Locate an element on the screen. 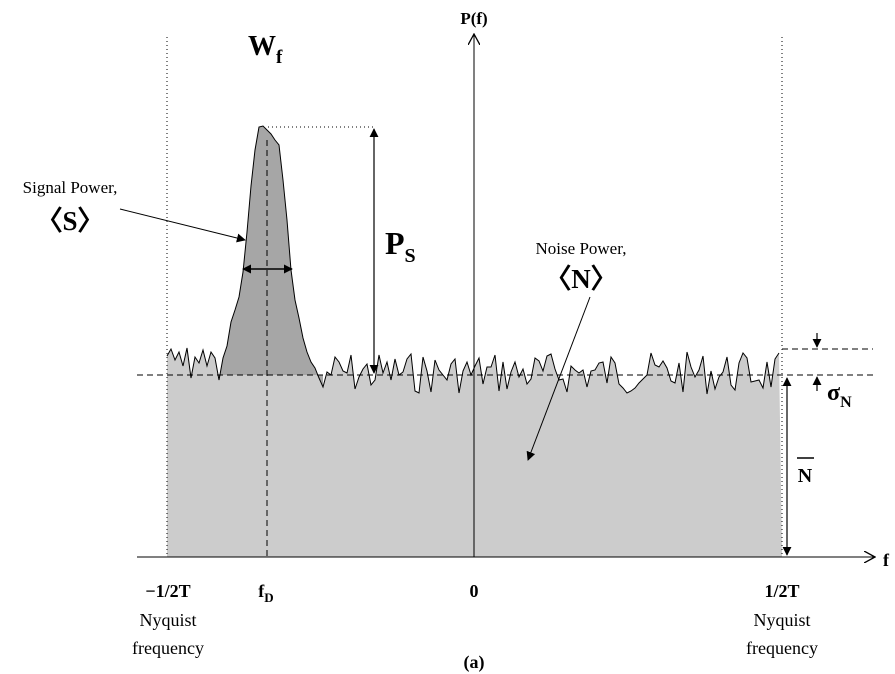 This screenshot has width=895, height=674. nyquist-left-label-1: Nyquist is located at coordinates (167, 620).